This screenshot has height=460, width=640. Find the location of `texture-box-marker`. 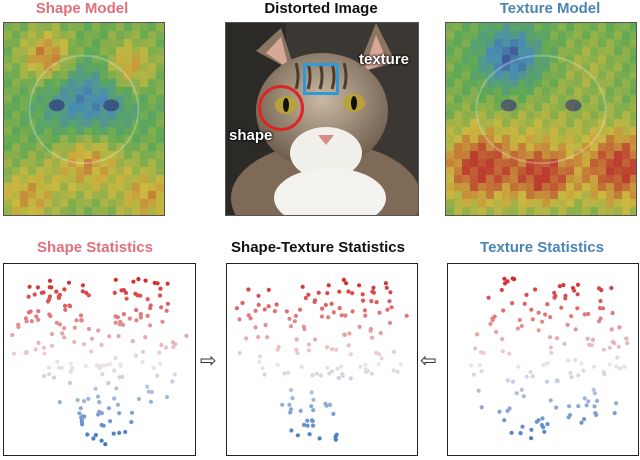

texture-box-marker is located at coordinates (321, 79).